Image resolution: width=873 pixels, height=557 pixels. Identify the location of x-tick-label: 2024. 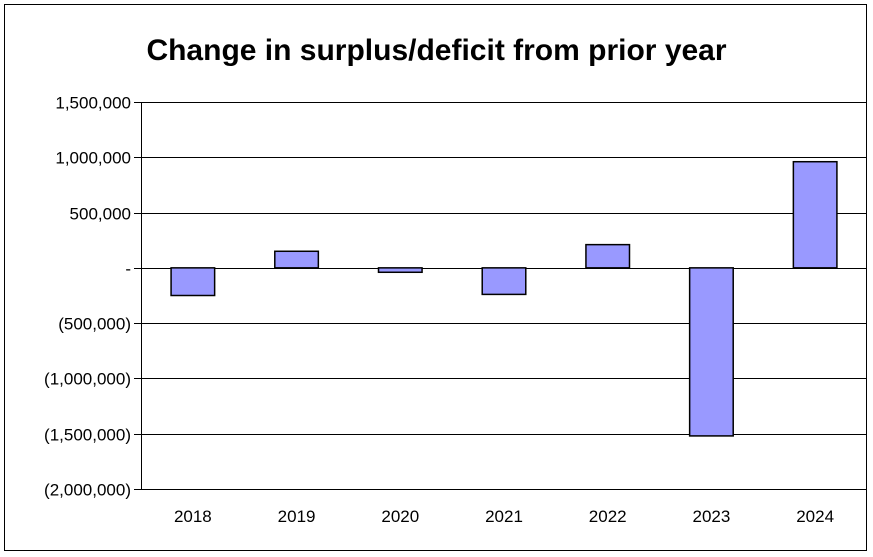
(815, 516).